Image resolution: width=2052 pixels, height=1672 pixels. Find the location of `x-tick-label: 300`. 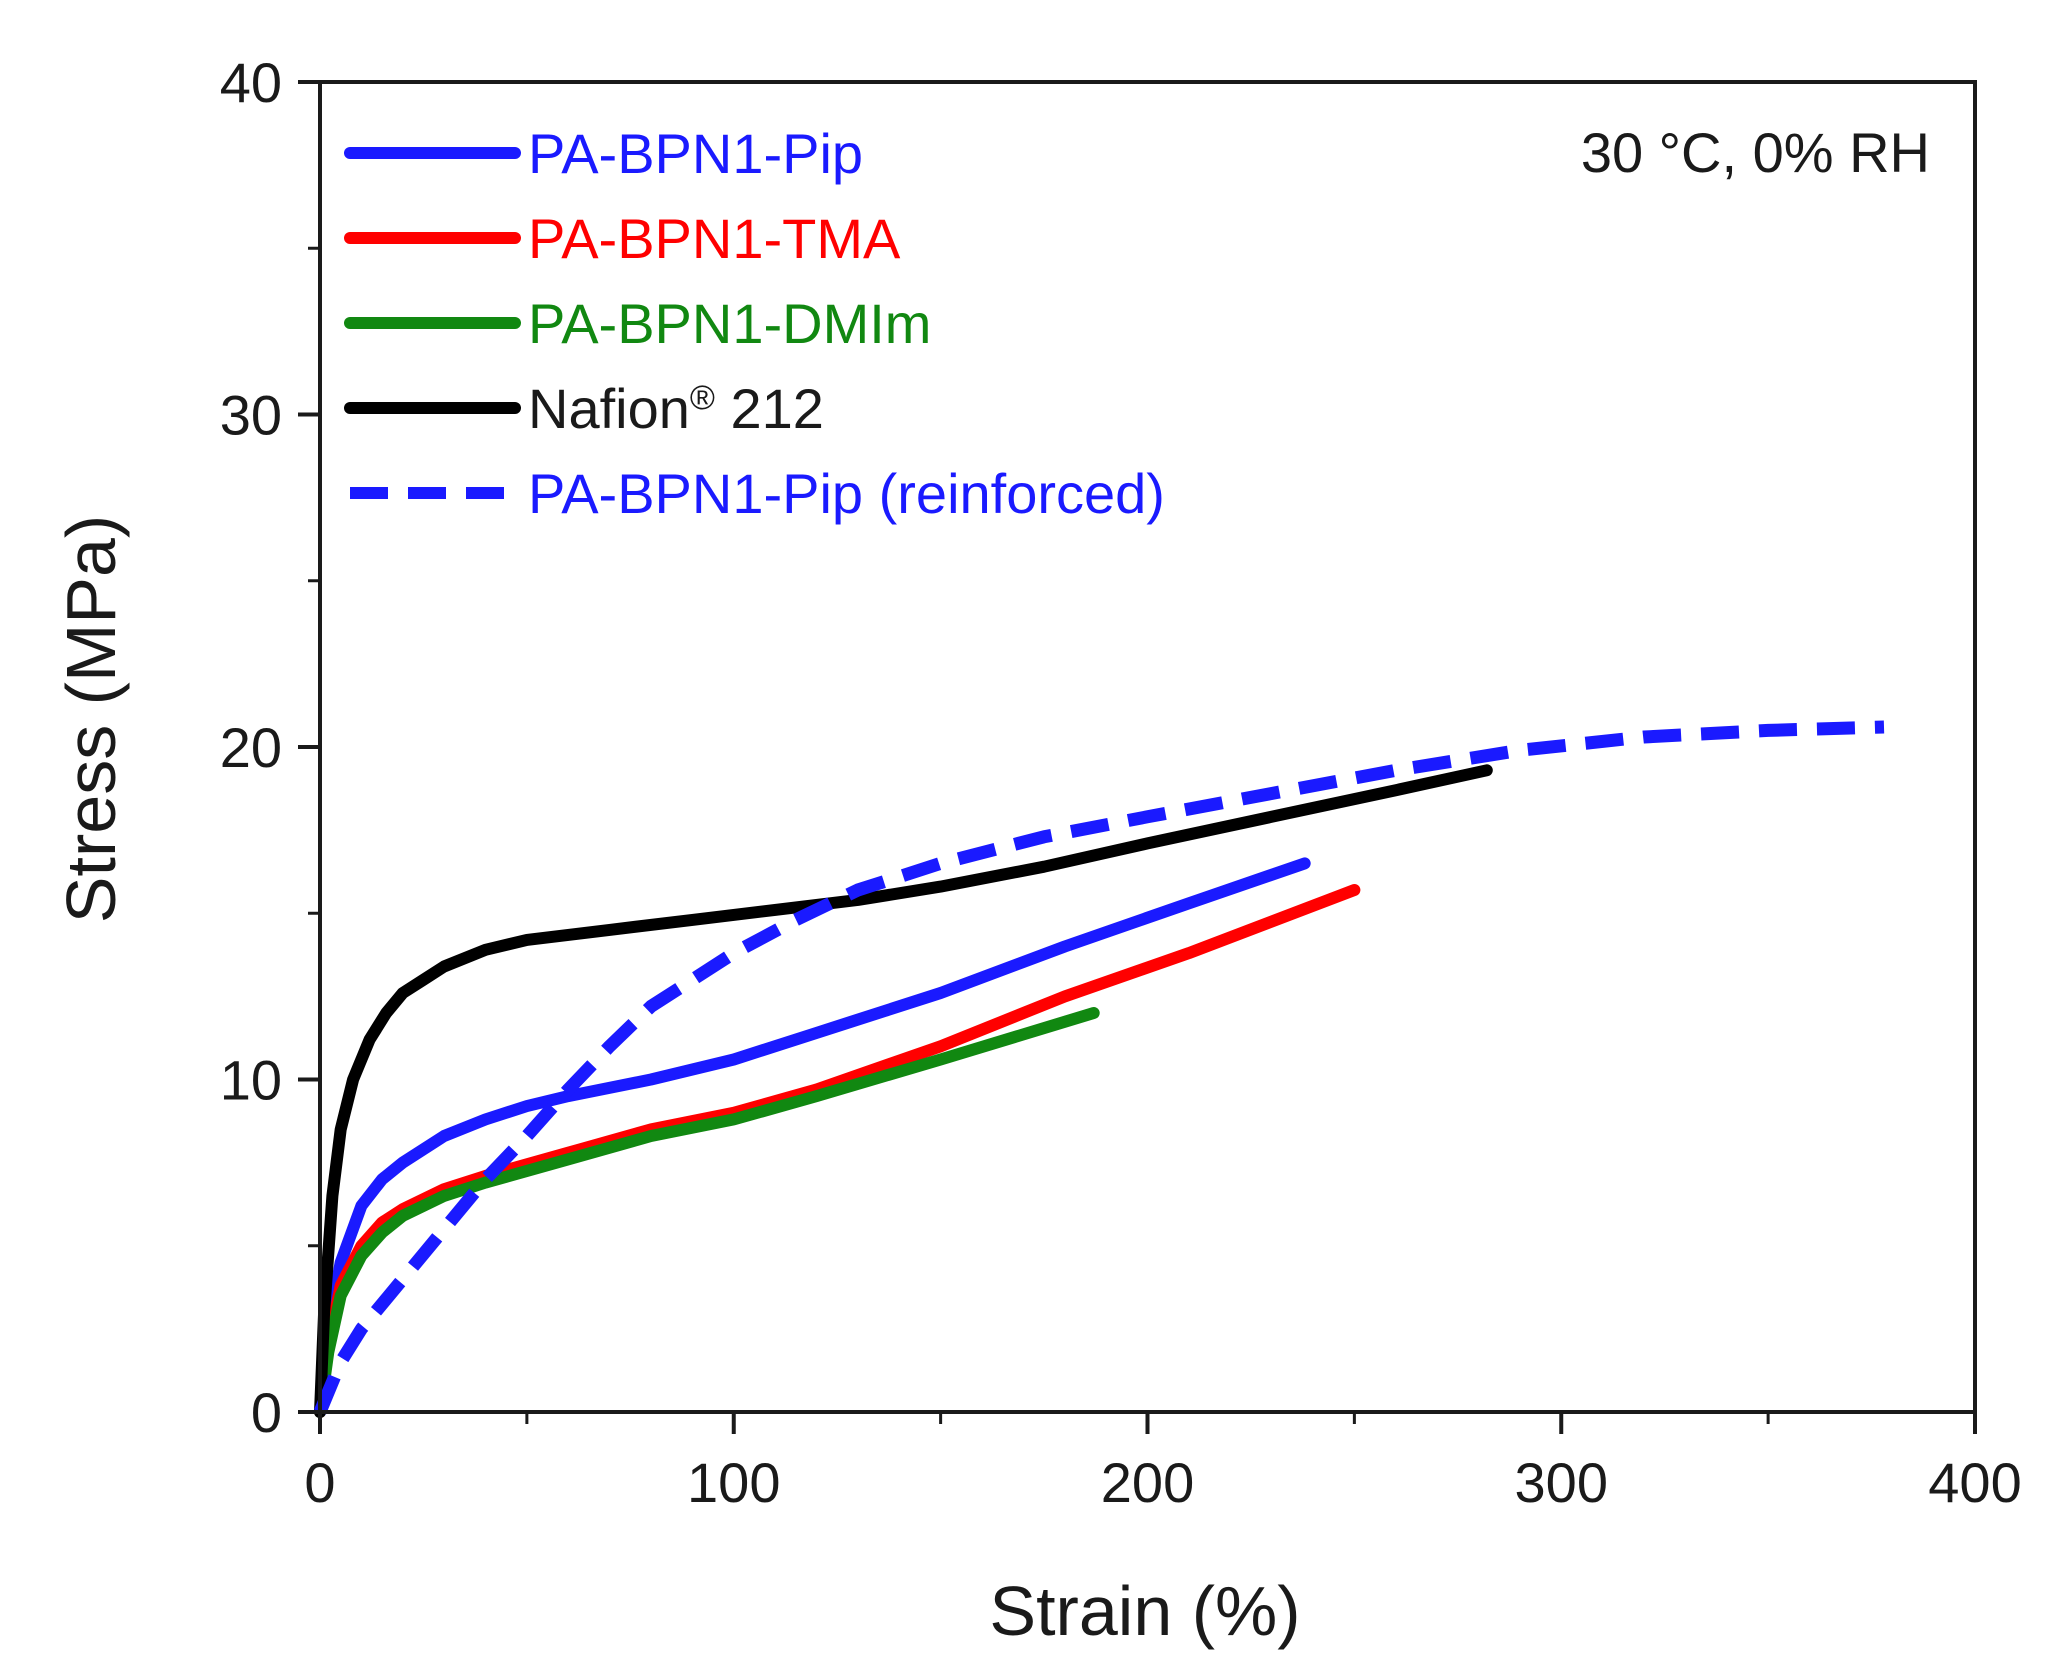

x-tick-label: 300 is located at coordinates (1561, 1482).